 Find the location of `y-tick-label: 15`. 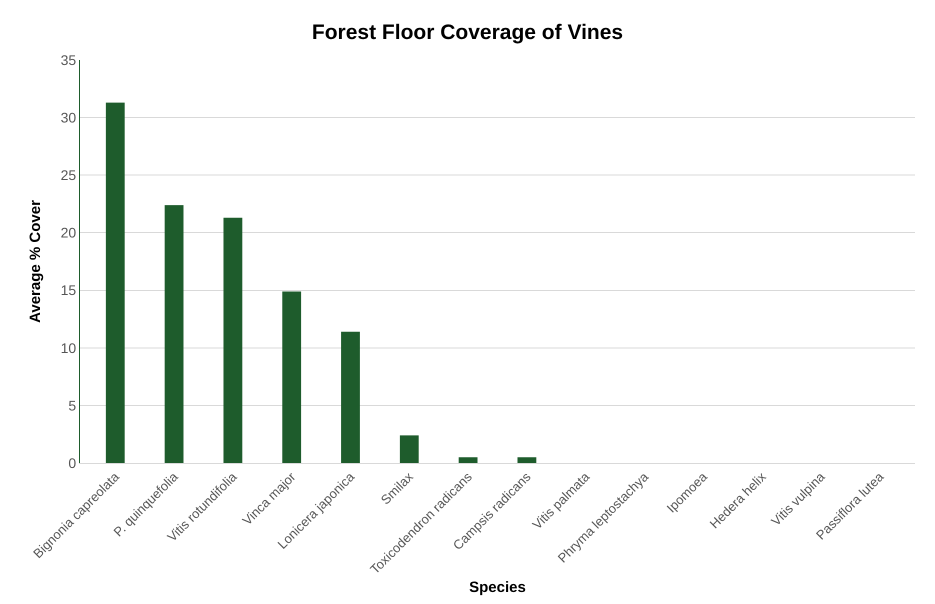

y-tick-label: 15 is located at coordinates (68, 290).